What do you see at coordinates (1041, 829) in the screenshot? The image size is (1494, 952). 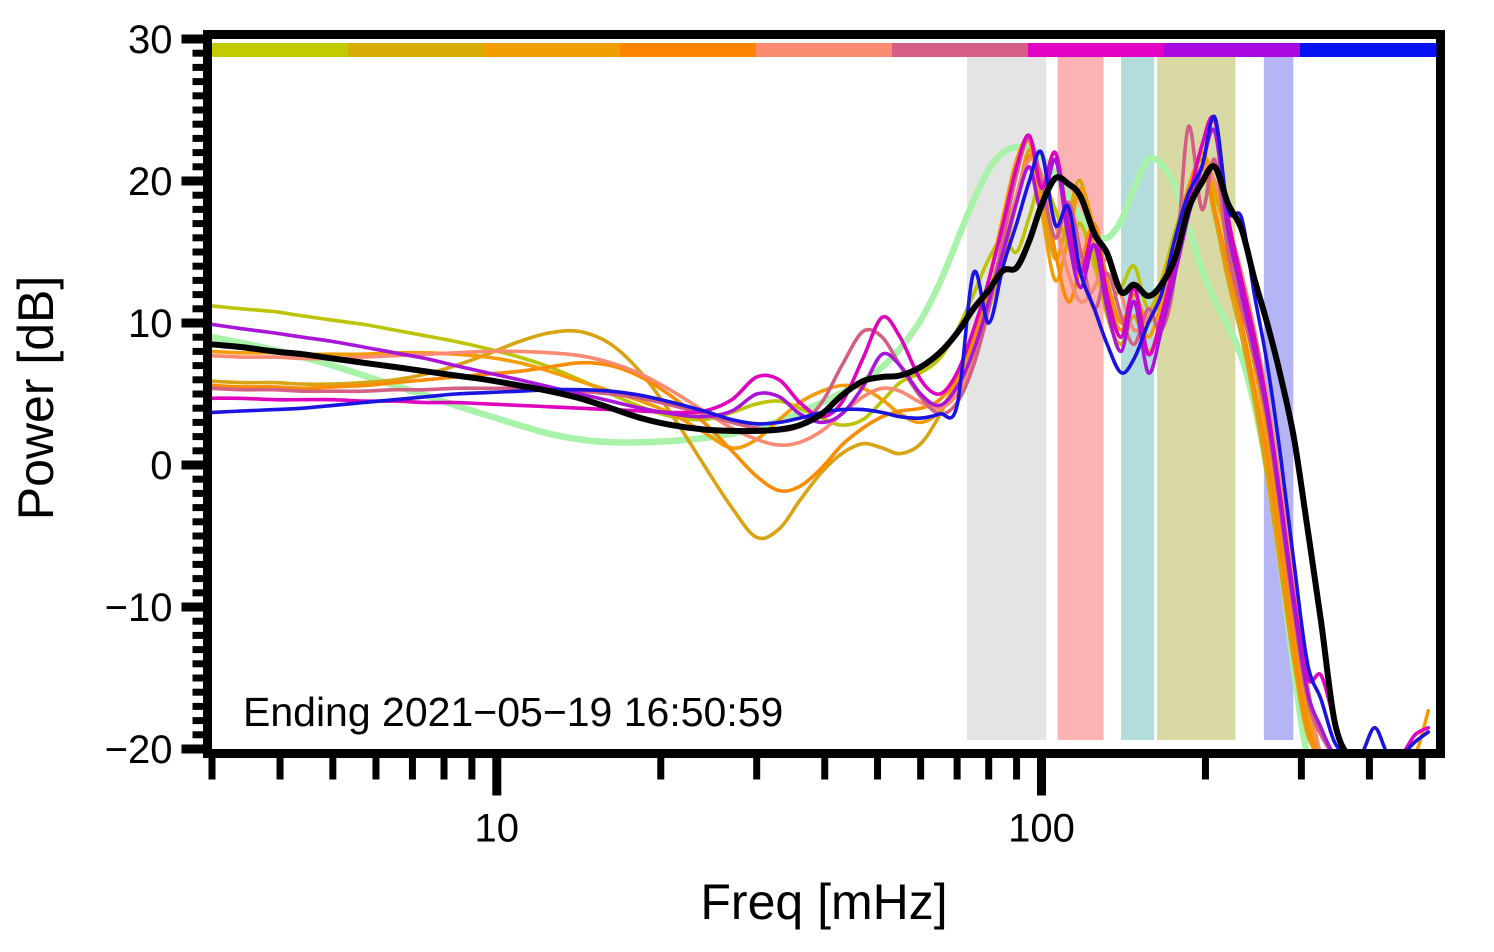 I see `x-tick-label: 100` at bounding box center [1041, 829].